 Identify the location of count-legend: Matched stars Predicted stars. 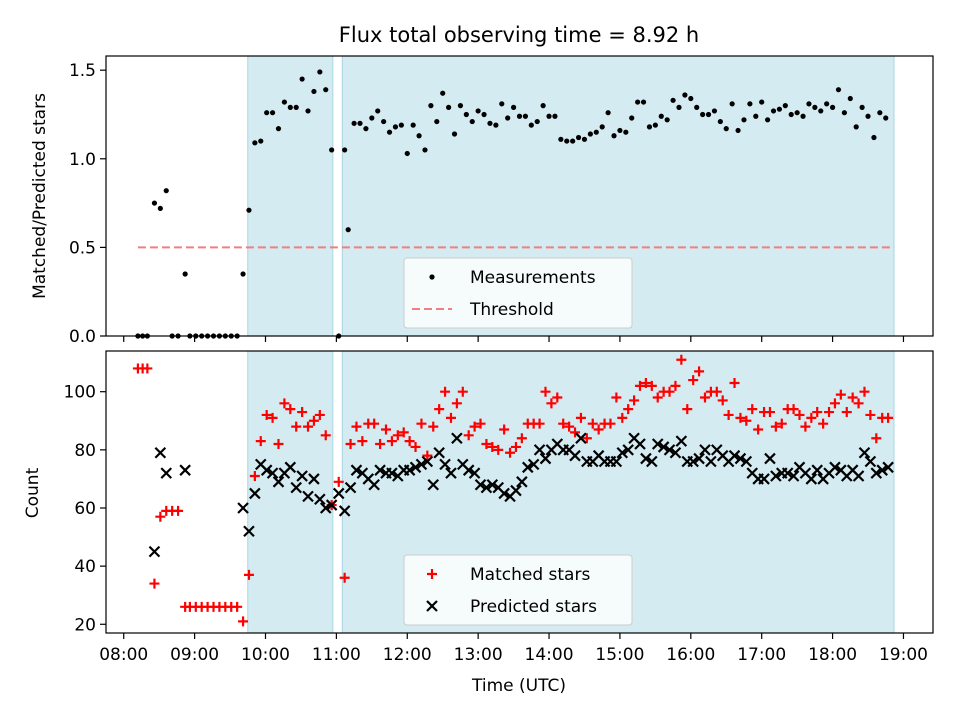
(518, 590).